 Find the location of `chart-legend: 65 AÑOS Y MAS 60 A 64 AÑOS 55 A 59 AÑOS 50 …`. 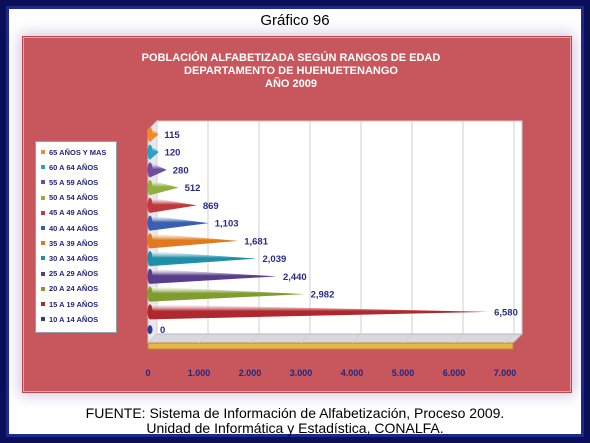

chart-legend: 65 AÑOS Y MAS 60 A 64 AÑOS 55 A 59 AÑOS 50 … is located at coordinates (76, 237).